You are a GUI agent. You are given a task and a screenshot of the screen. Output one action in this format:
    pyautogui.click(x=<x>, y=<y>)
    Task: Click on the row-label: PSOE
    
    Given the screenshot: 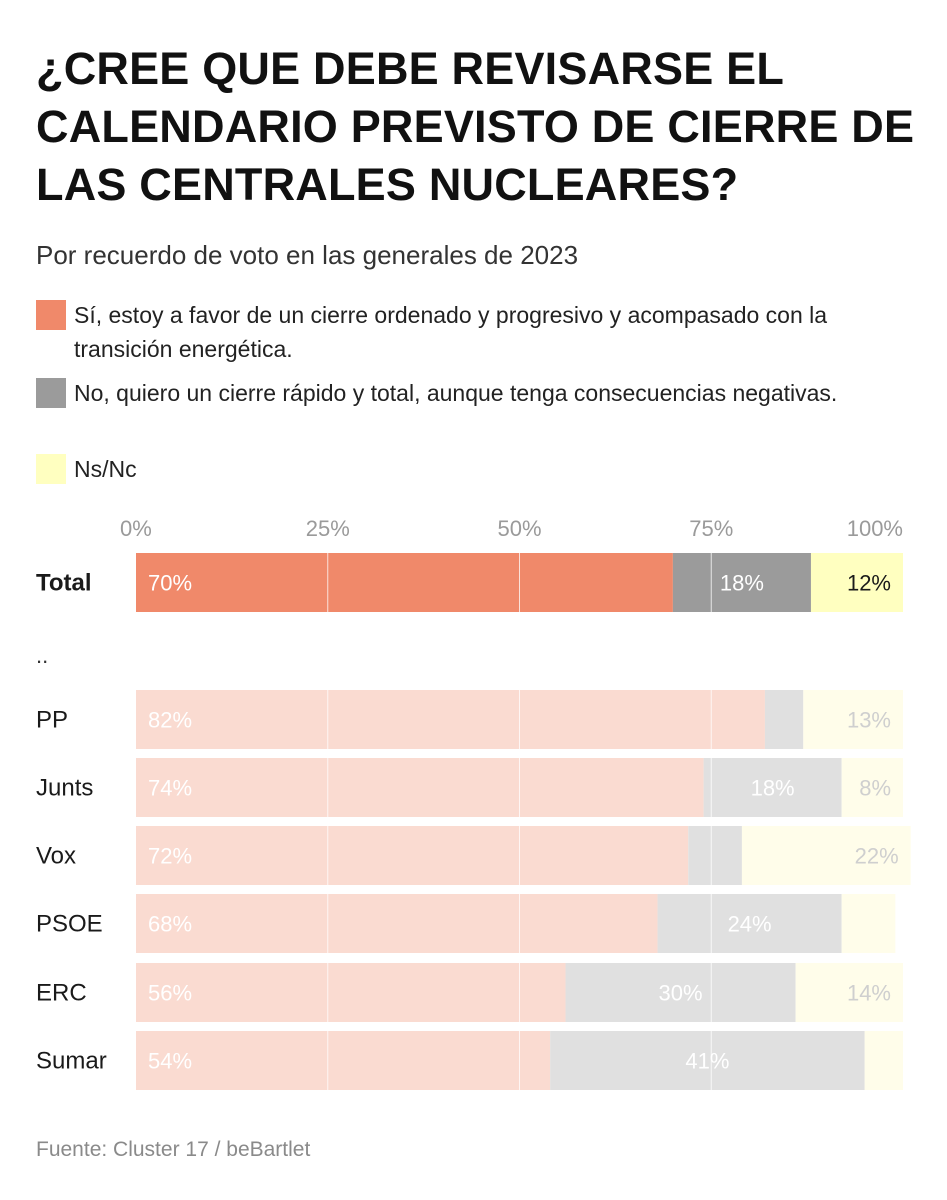 What is the action you would take?
    pyautogui.click(x=69, y=924)
    